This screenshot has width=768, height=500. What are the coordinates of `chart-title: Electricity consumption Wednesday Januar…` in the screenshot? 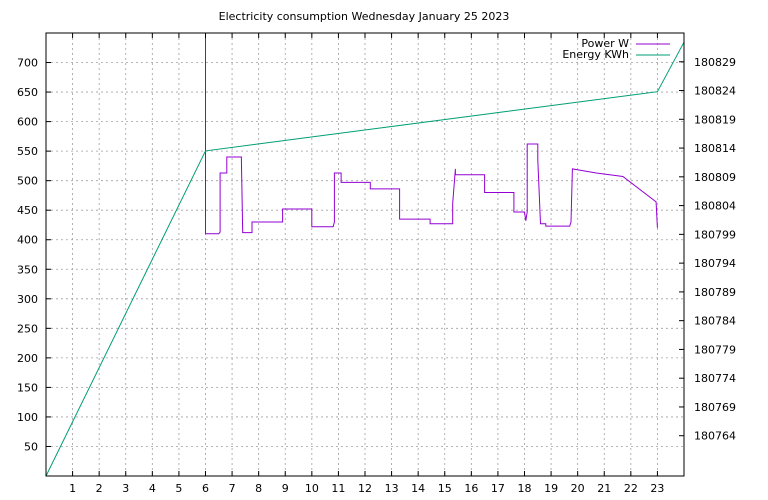 It's located at (364, 16).